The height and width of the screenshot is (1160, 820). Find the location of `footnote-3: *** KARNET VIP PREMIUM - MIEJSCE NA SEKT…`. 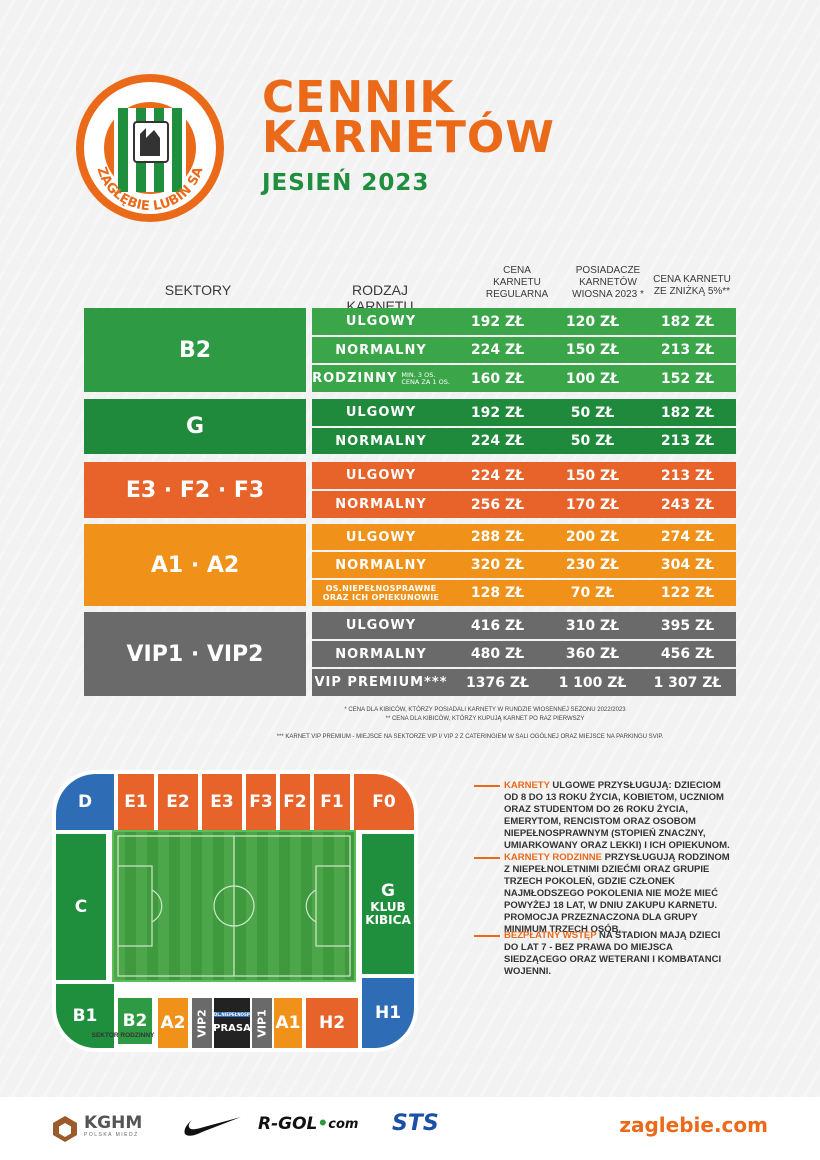

footnote-3: *** KARNET VIP PREMIUM - MIEJSCE NA SEKT… is located at coordinates (470, 737).